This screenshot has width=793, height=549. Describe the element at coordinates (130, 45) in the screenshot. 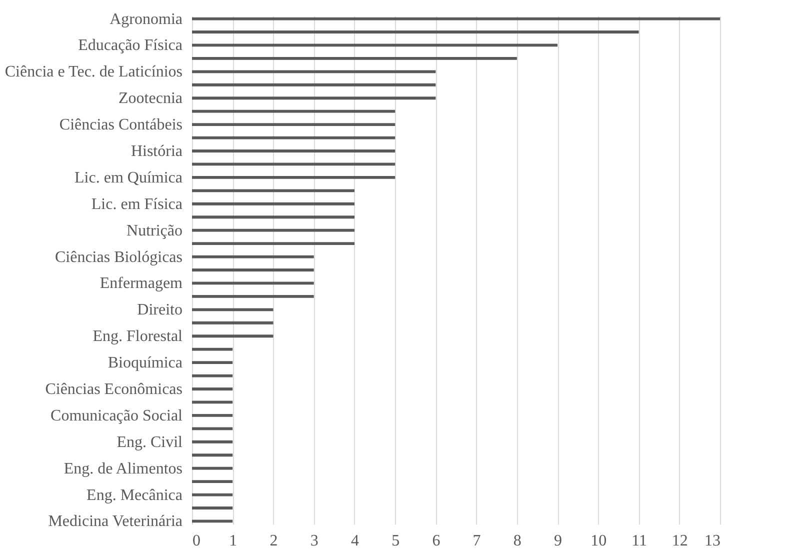

I see `y-tick-label: Educação Física` at that location.